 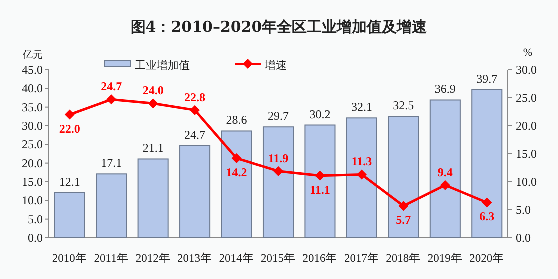 What do you see at coordinates (526, 182) in the screenshot?
I see `y2-tick-label: 10.0` at bounding box center [526, 182].